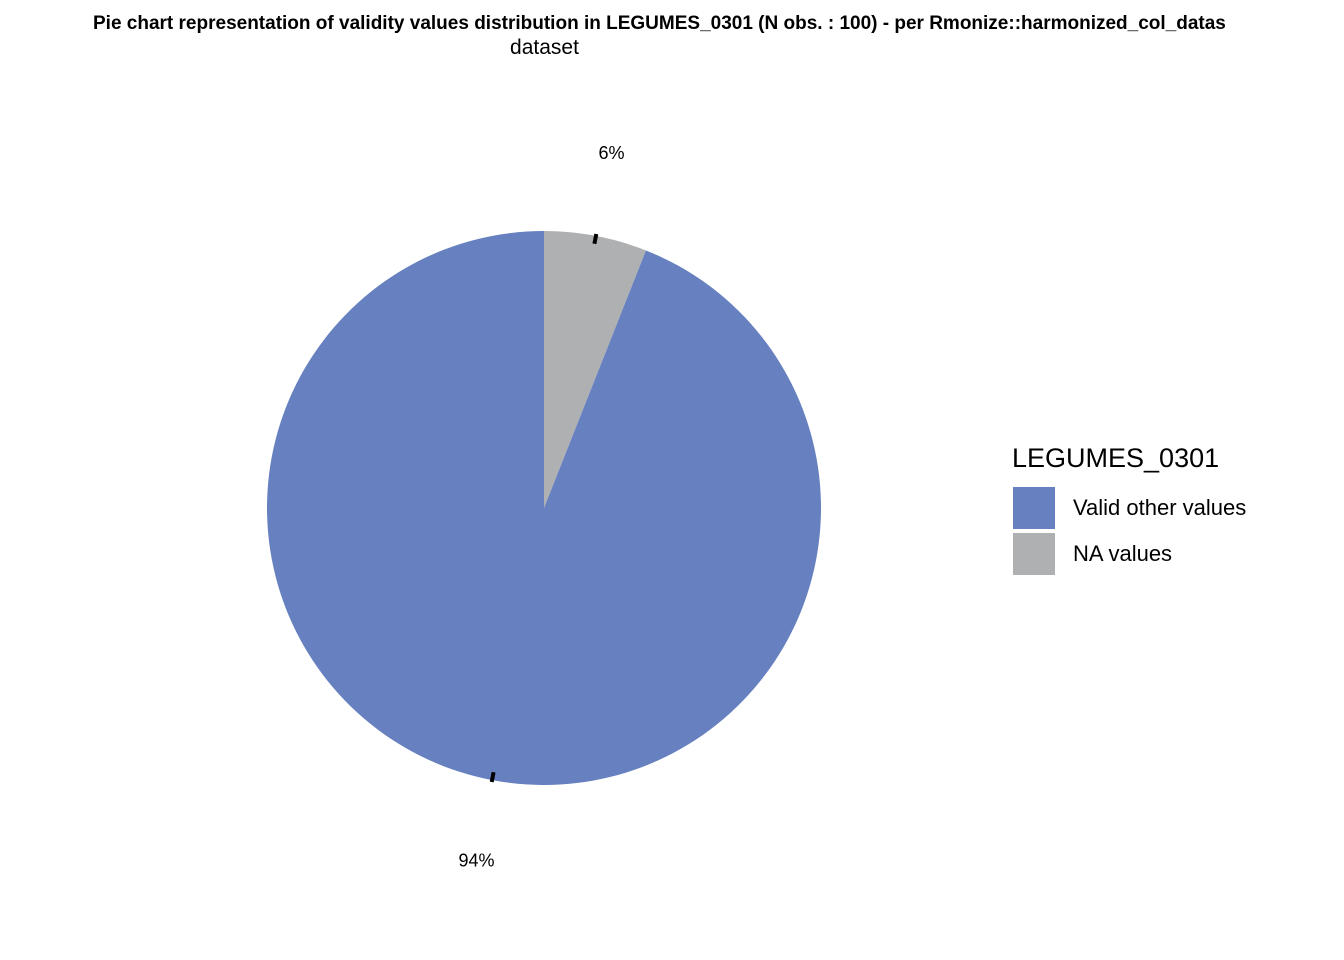 The image size is (1344, 960). What do you see at coordinates (1034, 508) in the screenshot?
I see `legend-key-valid-other-values` at bounding box center [1034, 508].